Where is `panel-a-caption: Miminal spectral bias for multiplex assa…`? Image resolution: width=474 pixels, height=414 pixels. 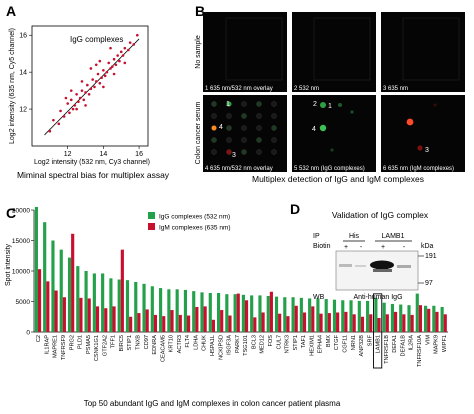
panel-a-caption: Miminal spectral bias for multiplex assa… is located at coordinates (93, 175).